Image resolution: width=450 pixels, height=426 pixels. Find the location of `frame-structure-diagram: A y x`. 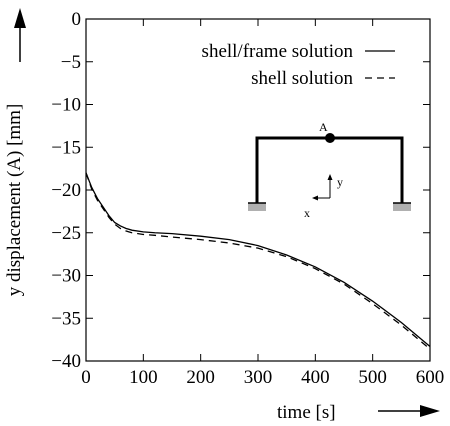

frame-structure-diagram: A y x is located at coordinates (329, 170).